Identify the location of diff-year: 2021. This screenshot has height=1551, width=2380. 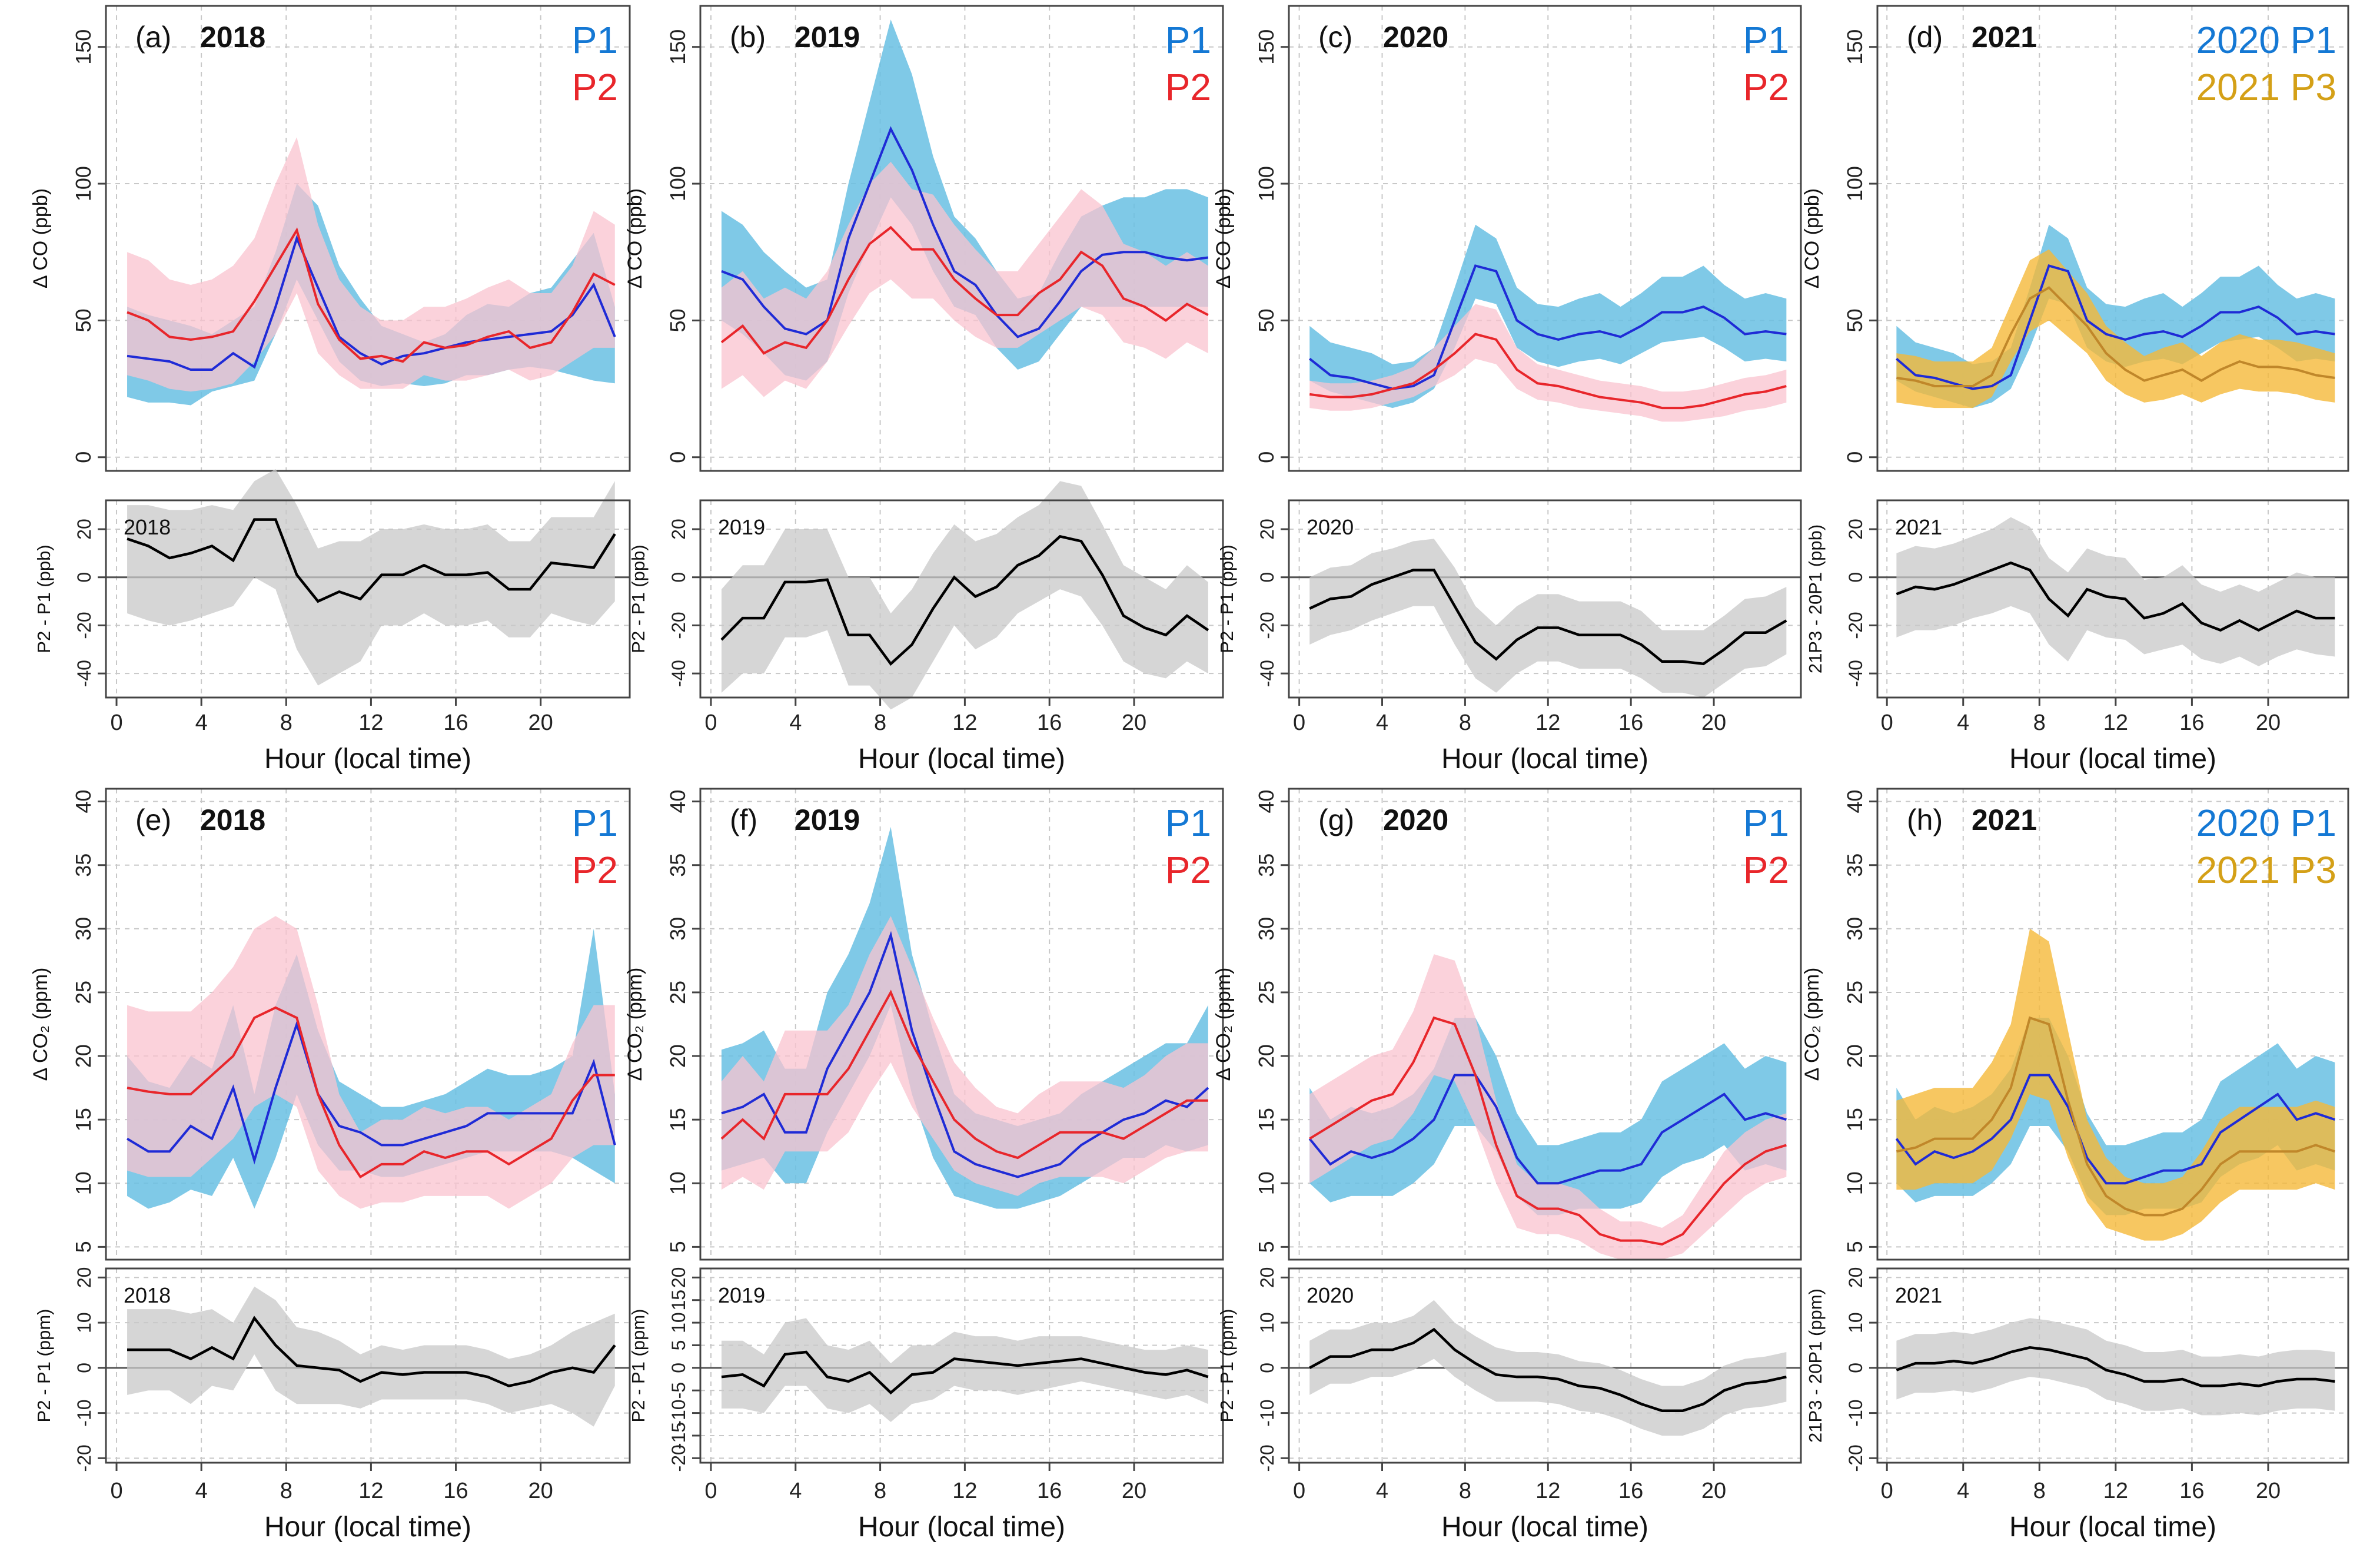
(1918, 527).